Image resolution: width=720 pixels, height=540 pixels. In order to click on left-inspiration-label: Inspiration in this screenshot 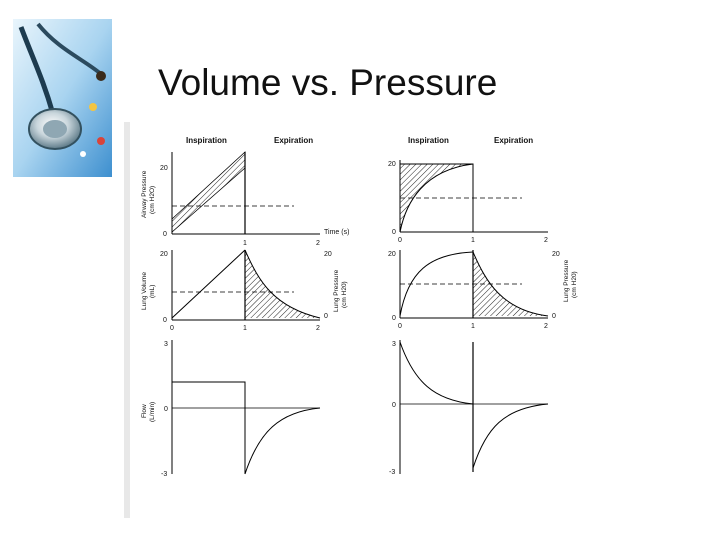, I will do `click(206, 140)`.